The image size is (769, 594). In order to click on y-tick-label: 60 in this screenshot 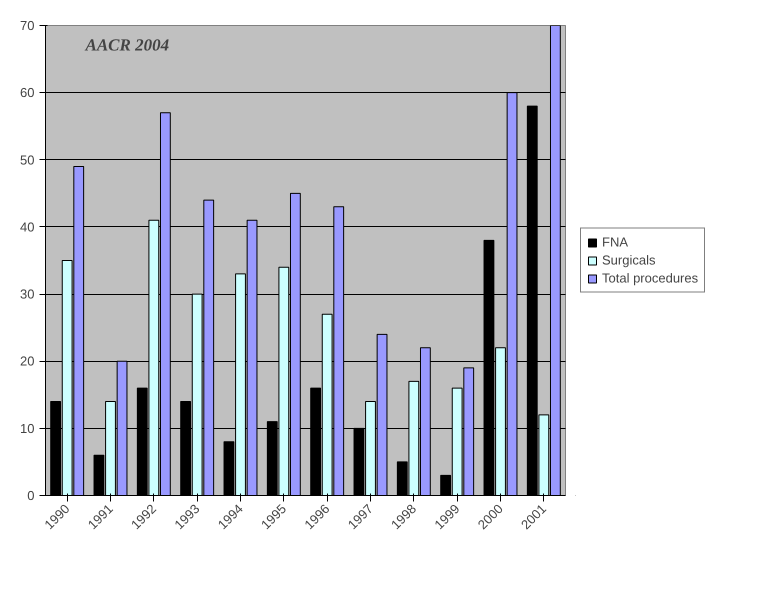, I will do `click(27, 92)`.